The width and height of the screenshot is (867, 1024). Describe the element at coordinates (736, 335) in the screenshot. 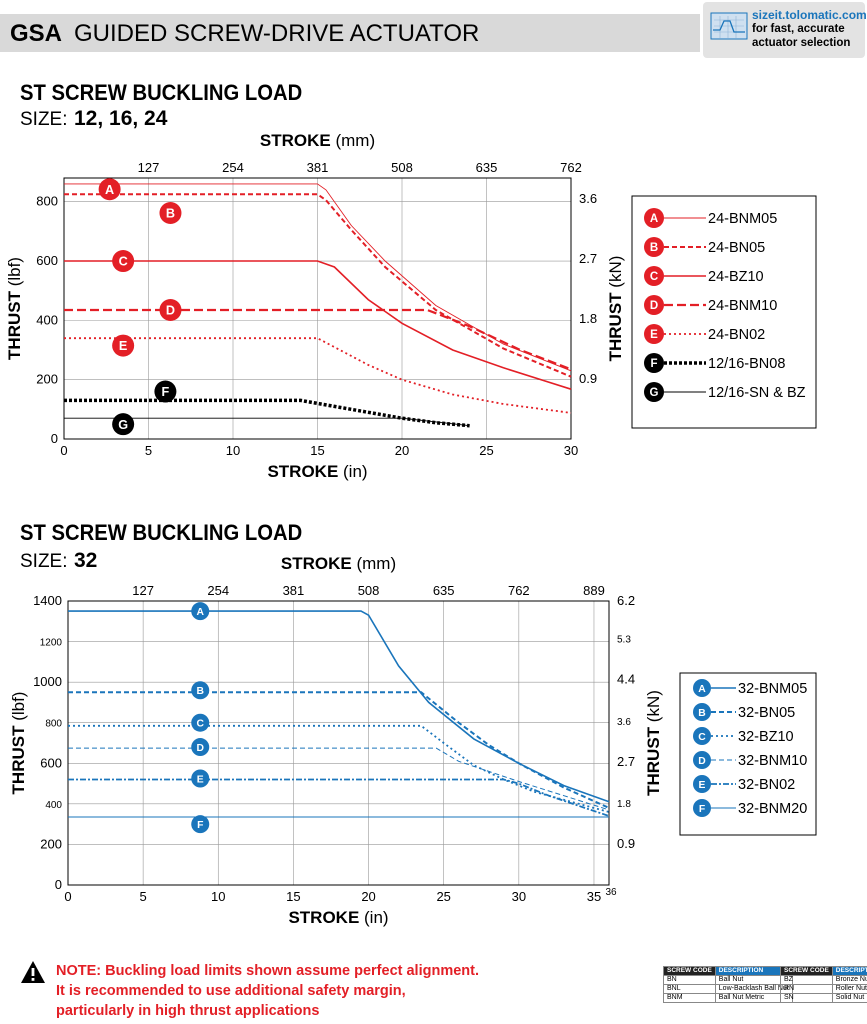

I see `legend-label: 24-BN02` at that location.